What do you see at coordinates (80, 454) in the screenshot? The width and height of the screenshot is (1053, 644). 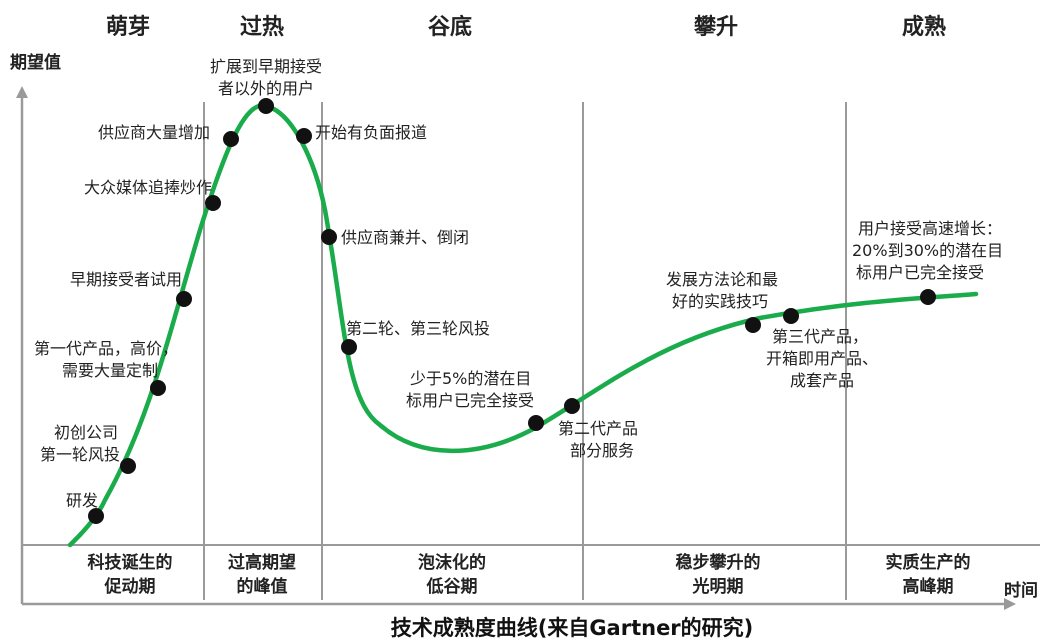 I see `annotation-2-line2: 第一轮风投` at bounding box center [80, 454].